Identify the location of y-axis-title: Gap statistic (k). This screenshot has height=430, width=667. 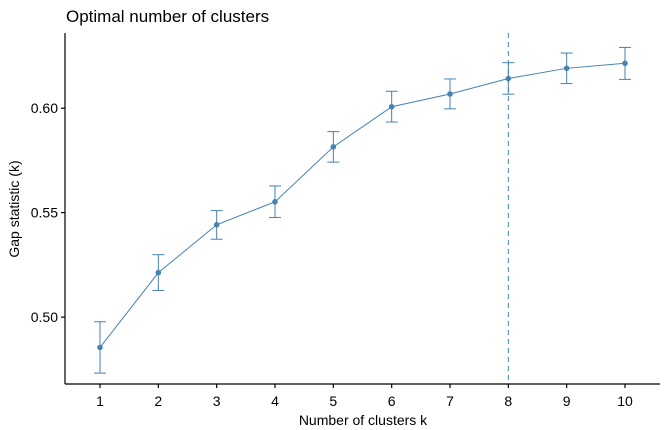
(14, 208).